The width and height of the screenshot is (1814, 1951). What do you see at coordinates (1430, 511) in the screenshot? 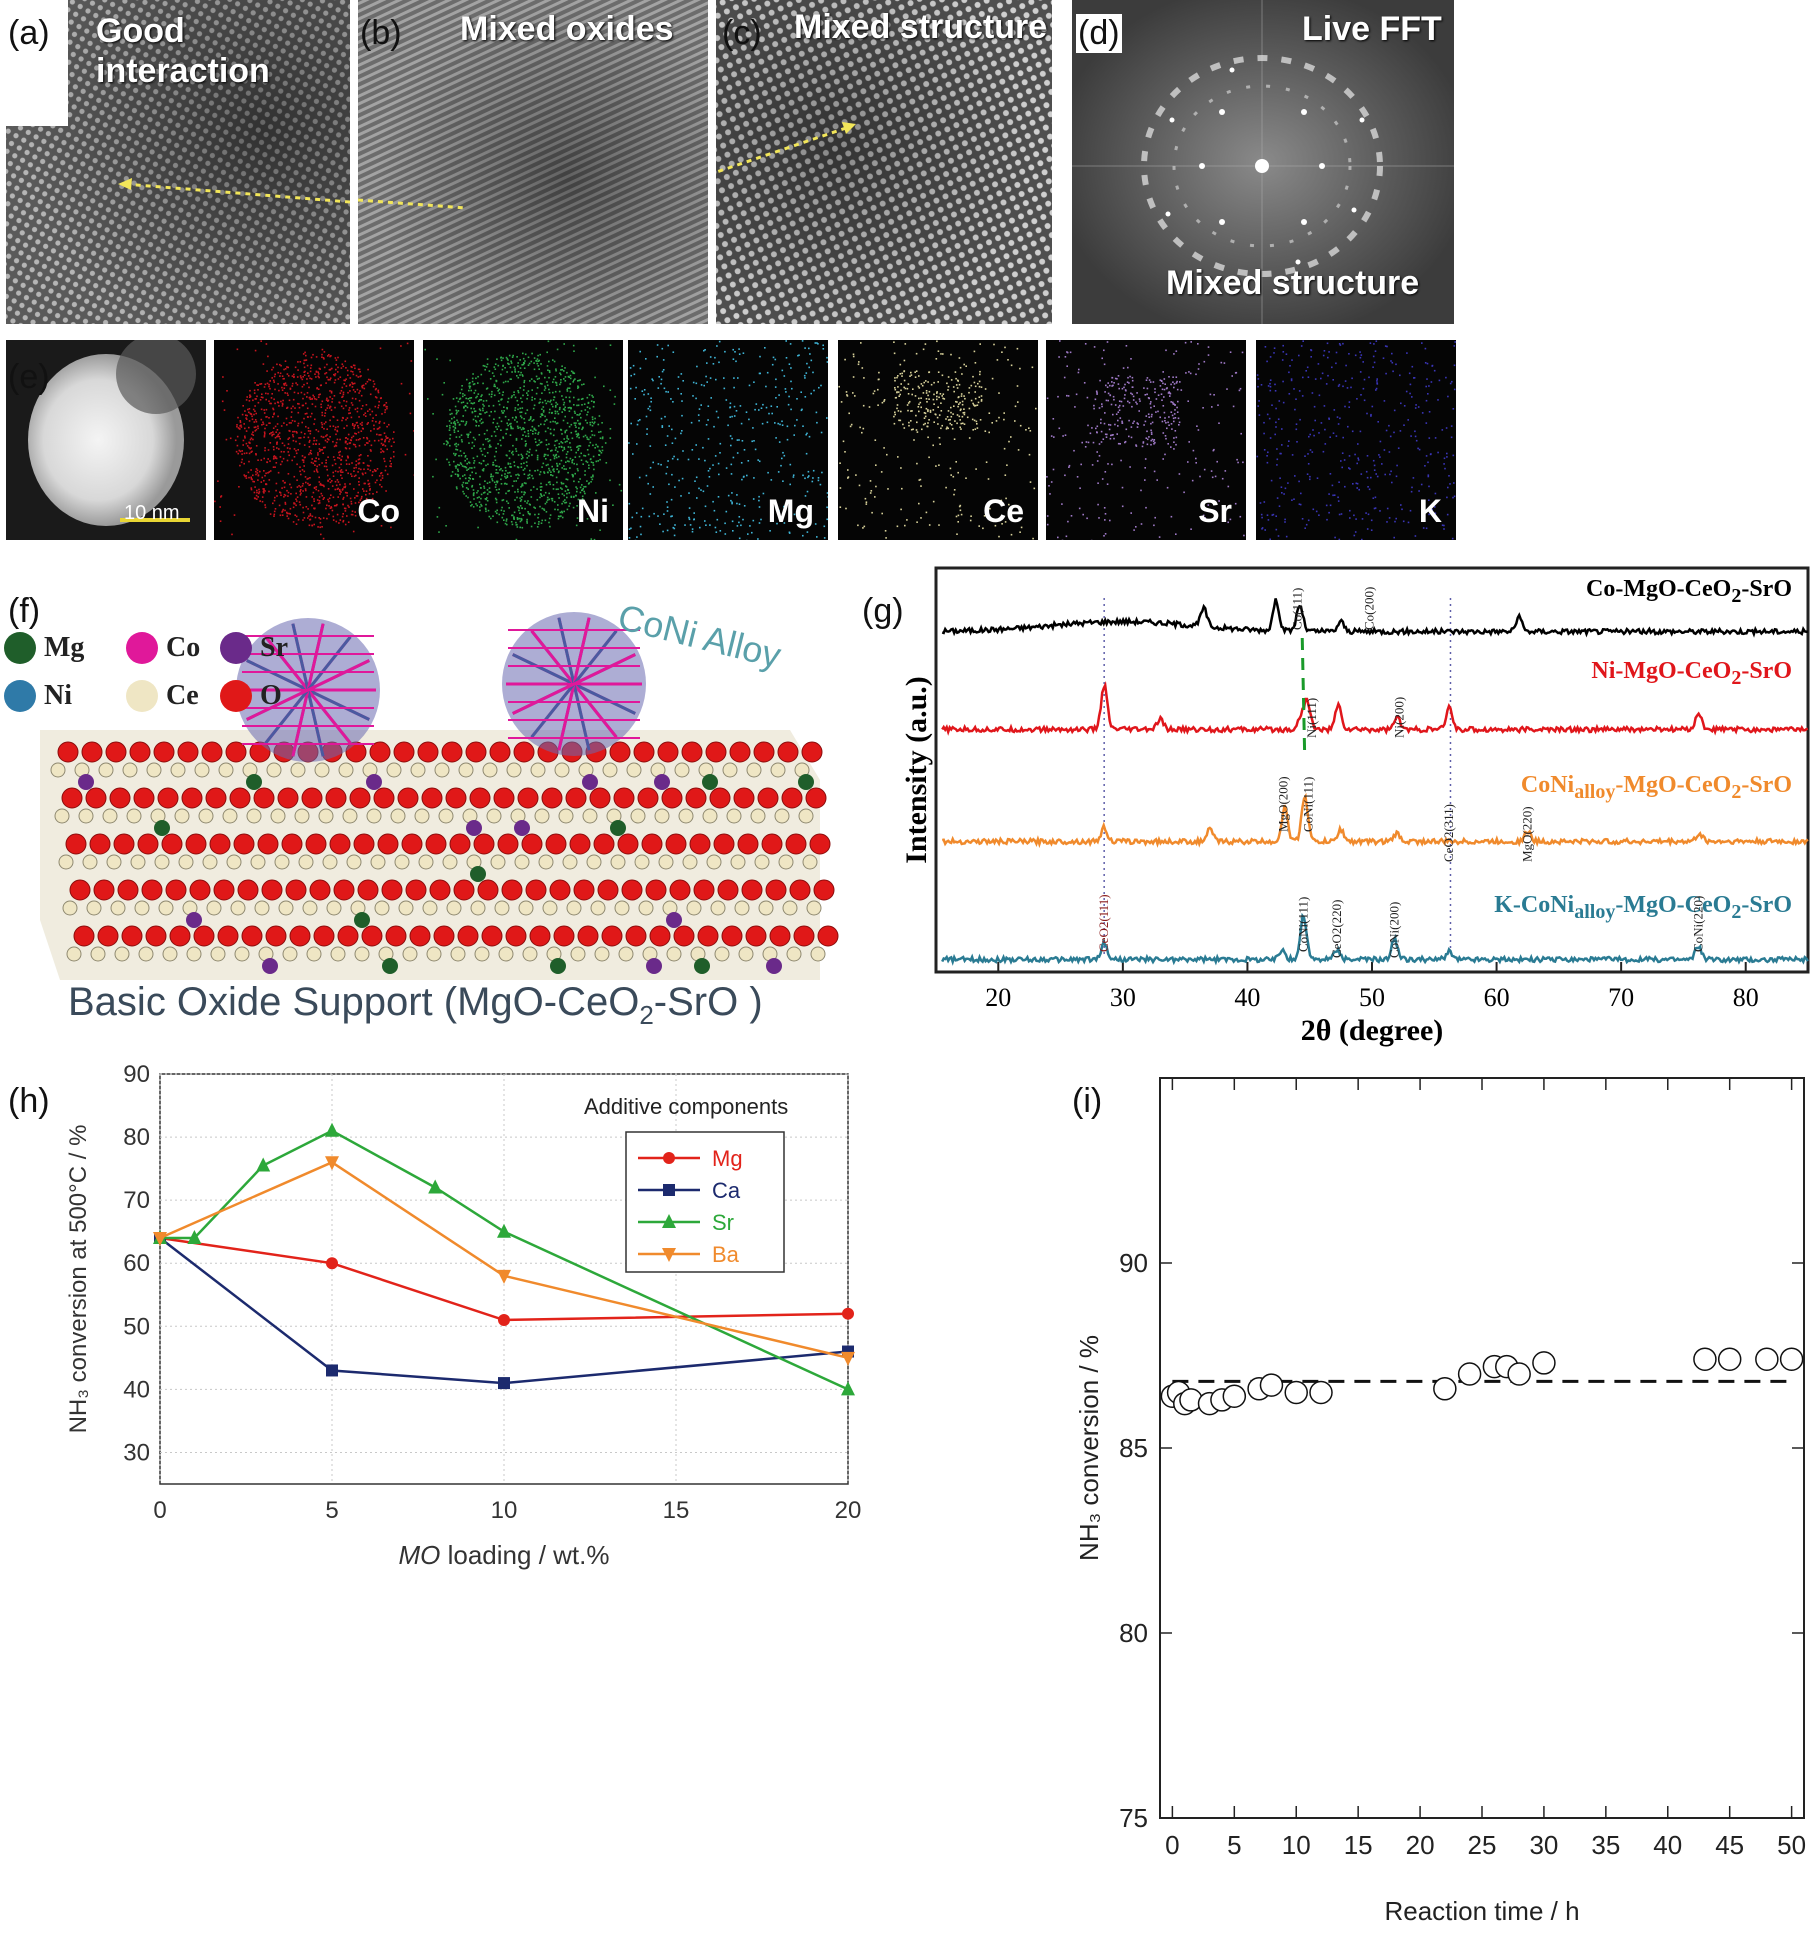
I see `eds-label-k: K` at bounding box center [1430, 511].